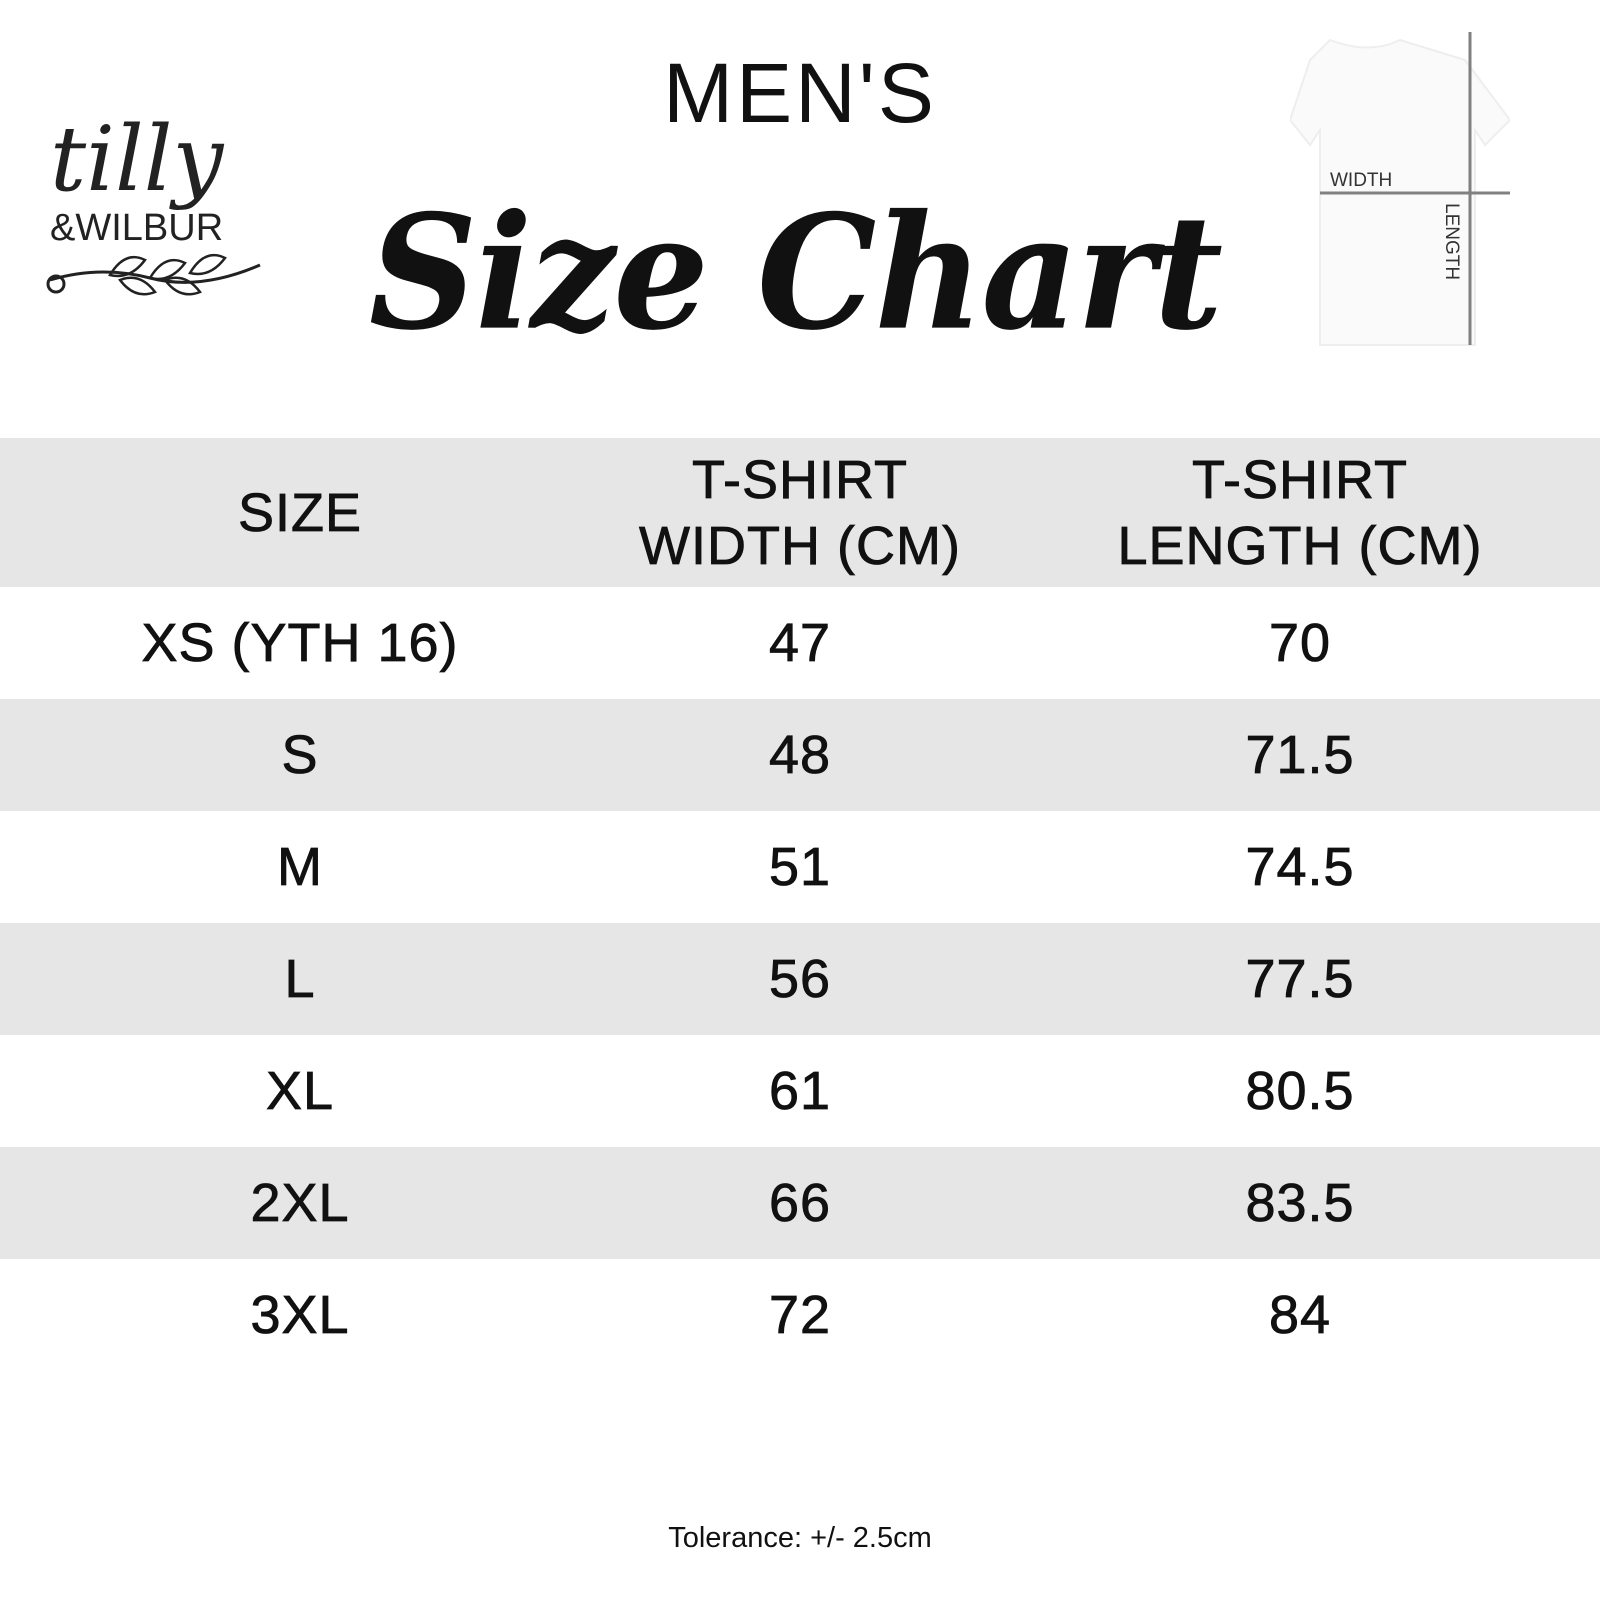 The image size is (1600, 1600). I want to click on length-cell: 70, so click(1300, 643).